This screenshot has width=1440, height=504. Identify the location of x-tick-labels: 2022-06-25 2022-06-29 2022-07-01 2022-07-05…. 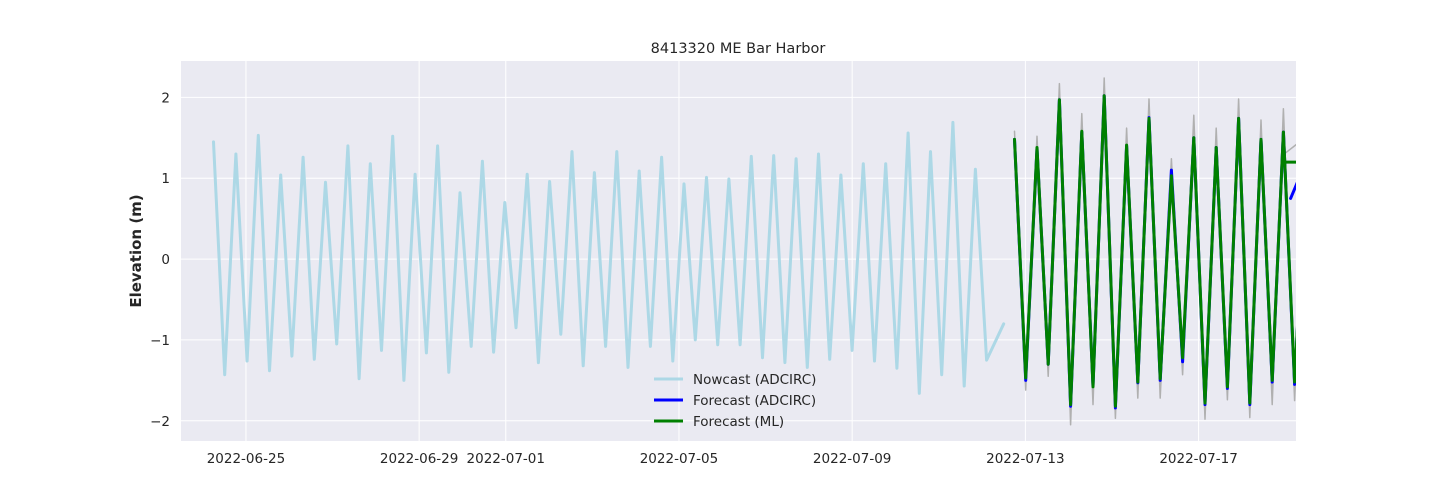
(722, 459).